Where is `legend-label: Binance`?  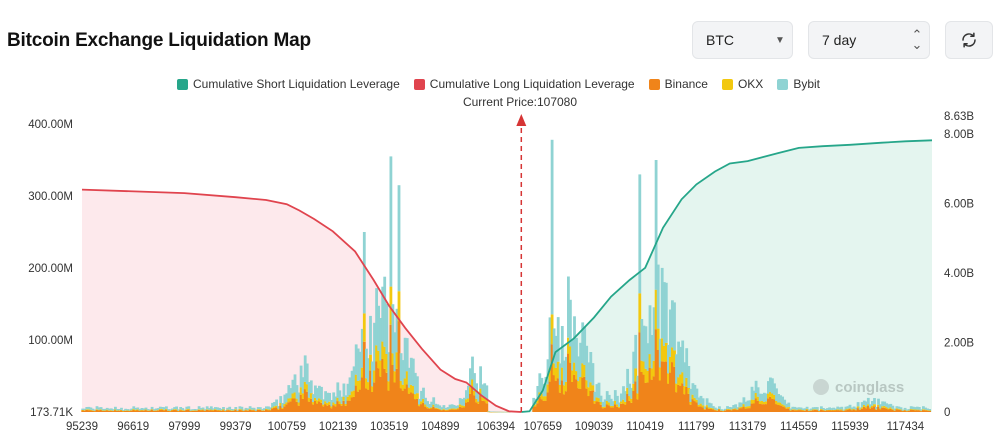
legend-label: Binance is located at coordinates (686, 84).